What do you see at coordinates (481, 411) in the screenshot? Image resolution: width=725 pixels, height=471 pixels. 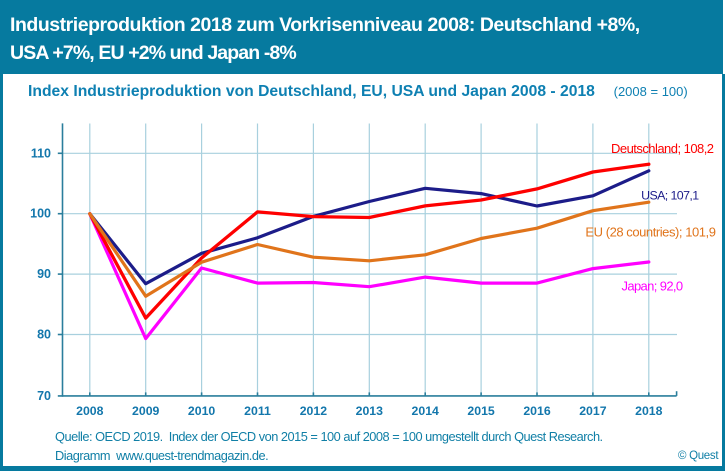 I see `svg-text: 2015` at bounding box center [481, 411].